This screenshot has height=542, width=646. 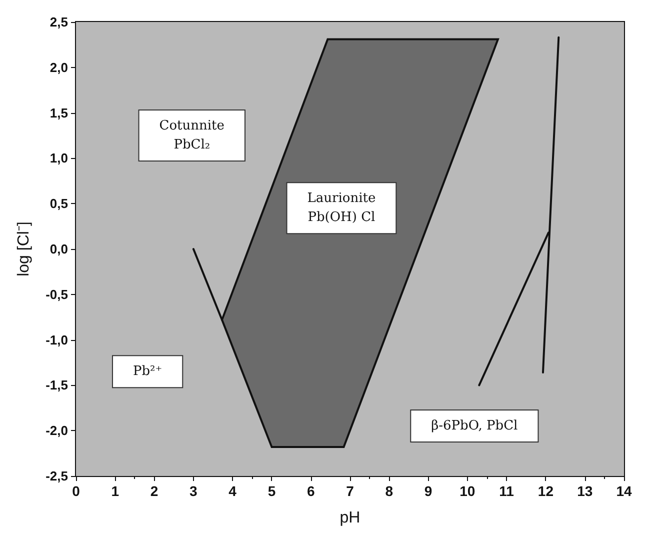 What do you see at coordinates (428, 491) in the screenshot?
I see `x-tick-label: 9` at bounding box center [428, 491].